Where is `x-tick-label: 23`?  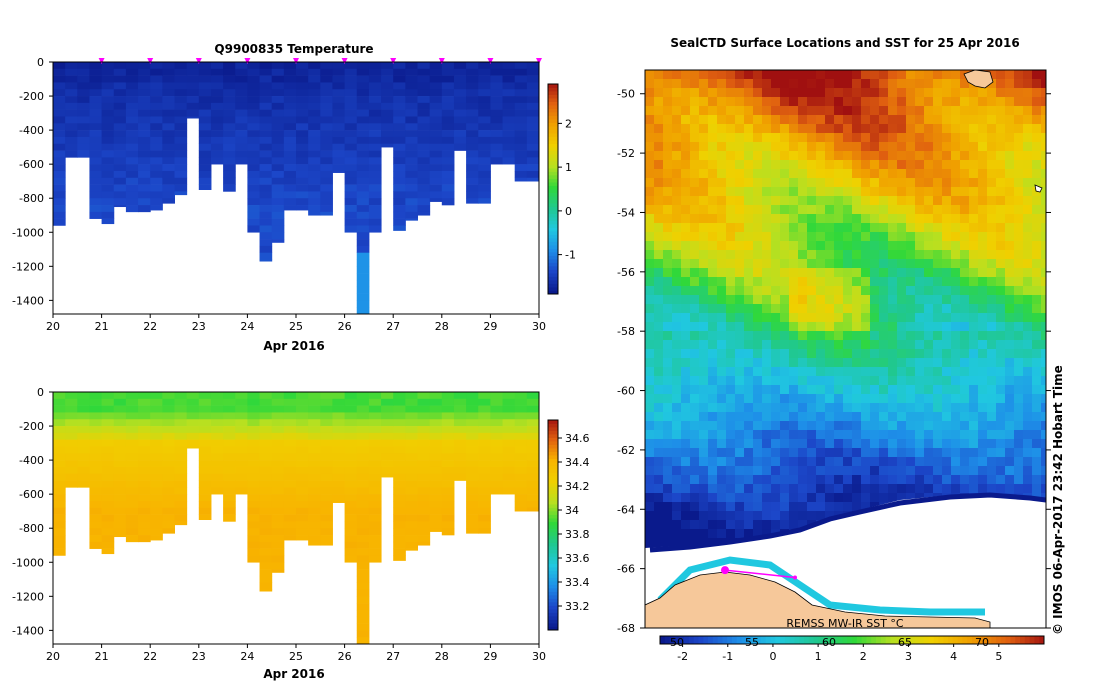
x-tick-label: 23 is located at coordinates (199, 326).